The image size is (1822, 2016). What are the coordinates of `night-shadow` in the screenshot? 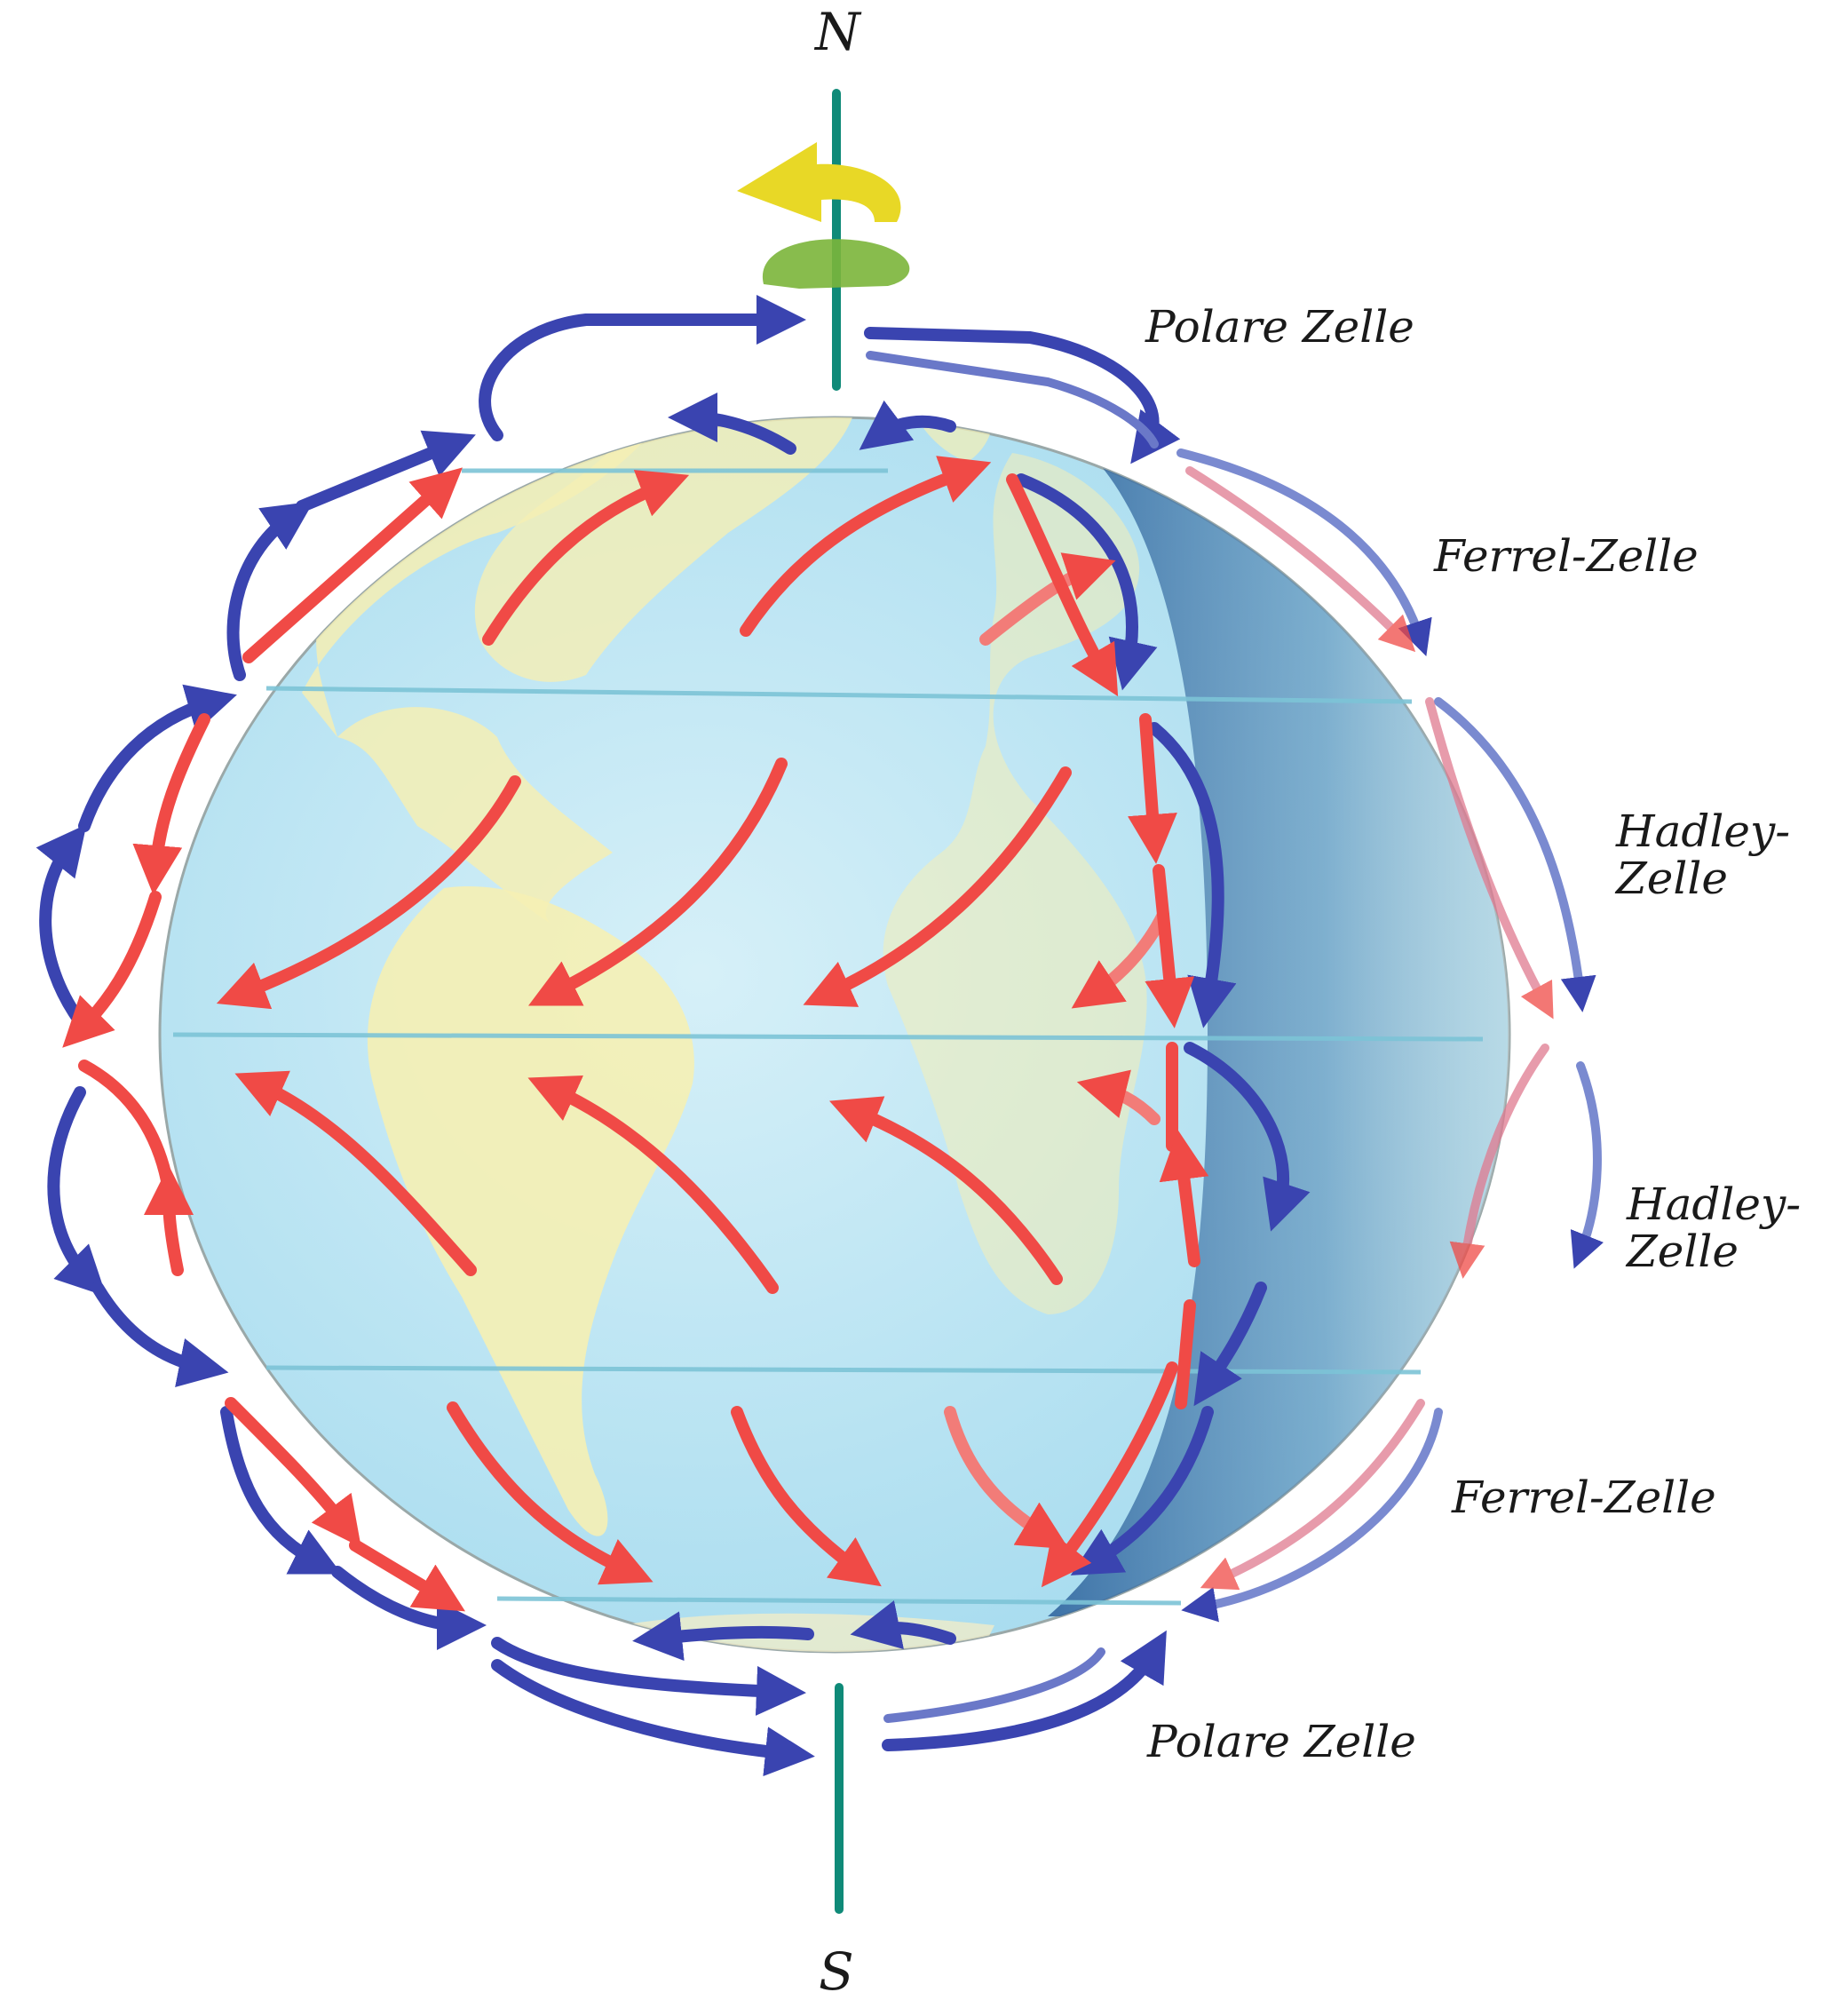 It's located at (1278, 1021).